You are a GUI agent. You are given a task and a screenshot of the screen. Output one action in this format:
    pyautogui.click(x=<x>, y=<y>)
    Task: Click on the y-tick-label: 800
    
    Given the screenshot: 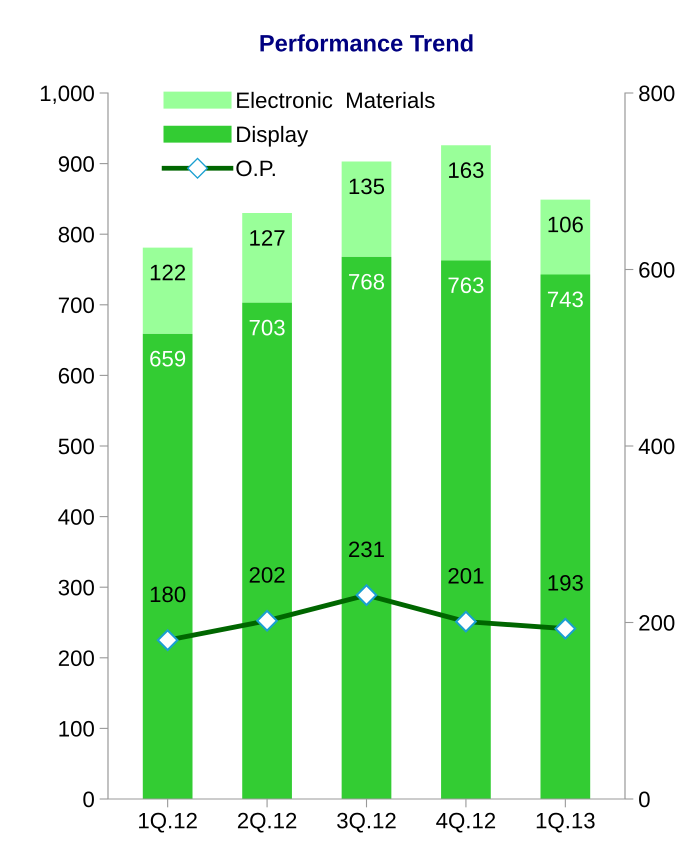 What is the action you would take?
    pyautogui.click(x=76, y=234)
    